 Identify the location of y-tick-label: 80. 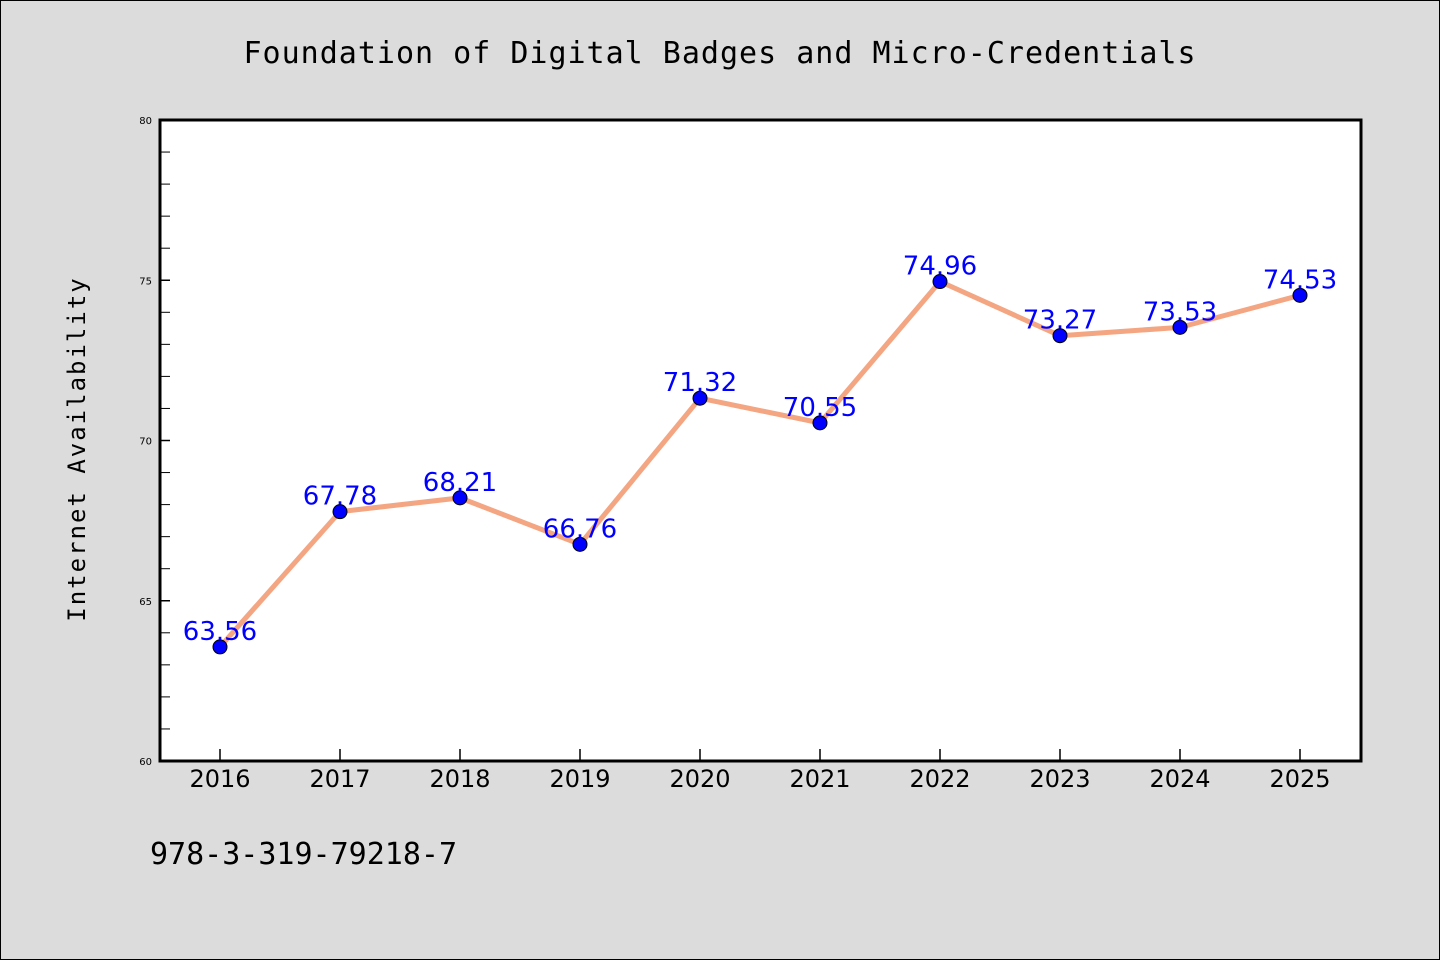
(145, 121).